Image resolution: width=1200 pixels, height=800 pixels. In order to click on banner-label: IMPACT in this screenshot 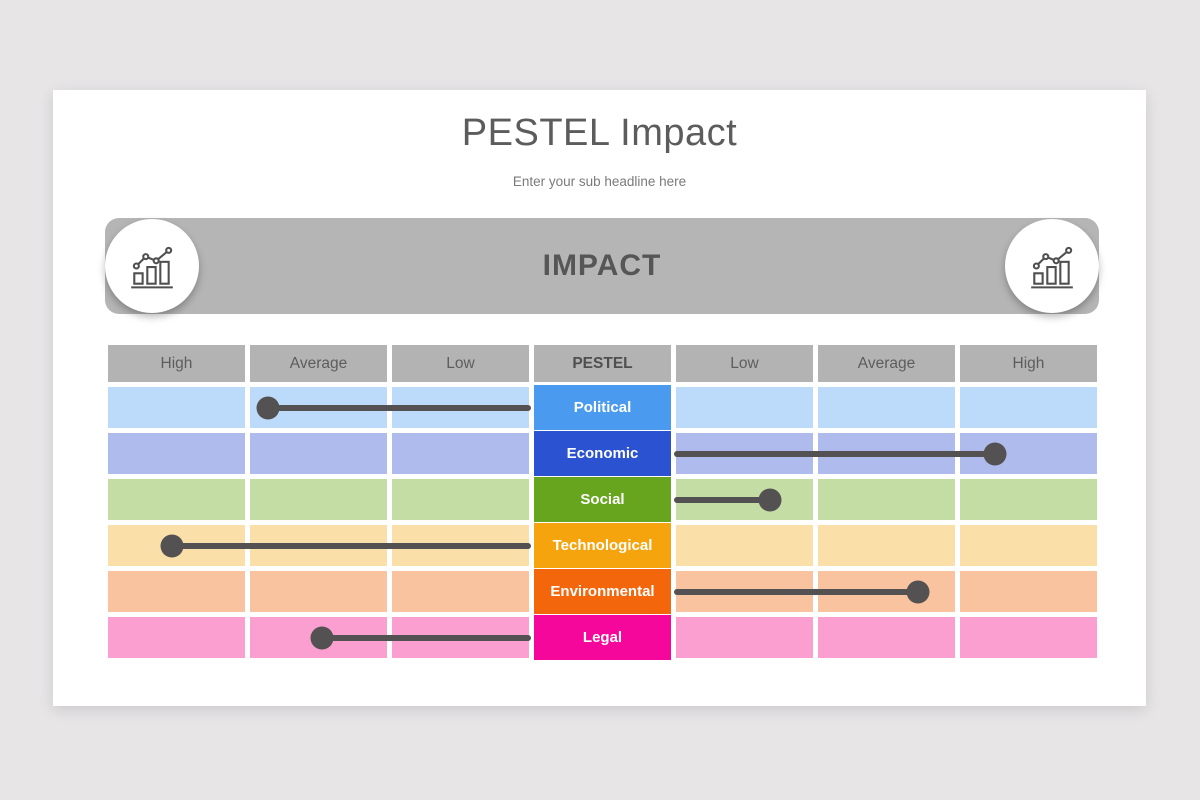, I will do `click(602, 265)`.